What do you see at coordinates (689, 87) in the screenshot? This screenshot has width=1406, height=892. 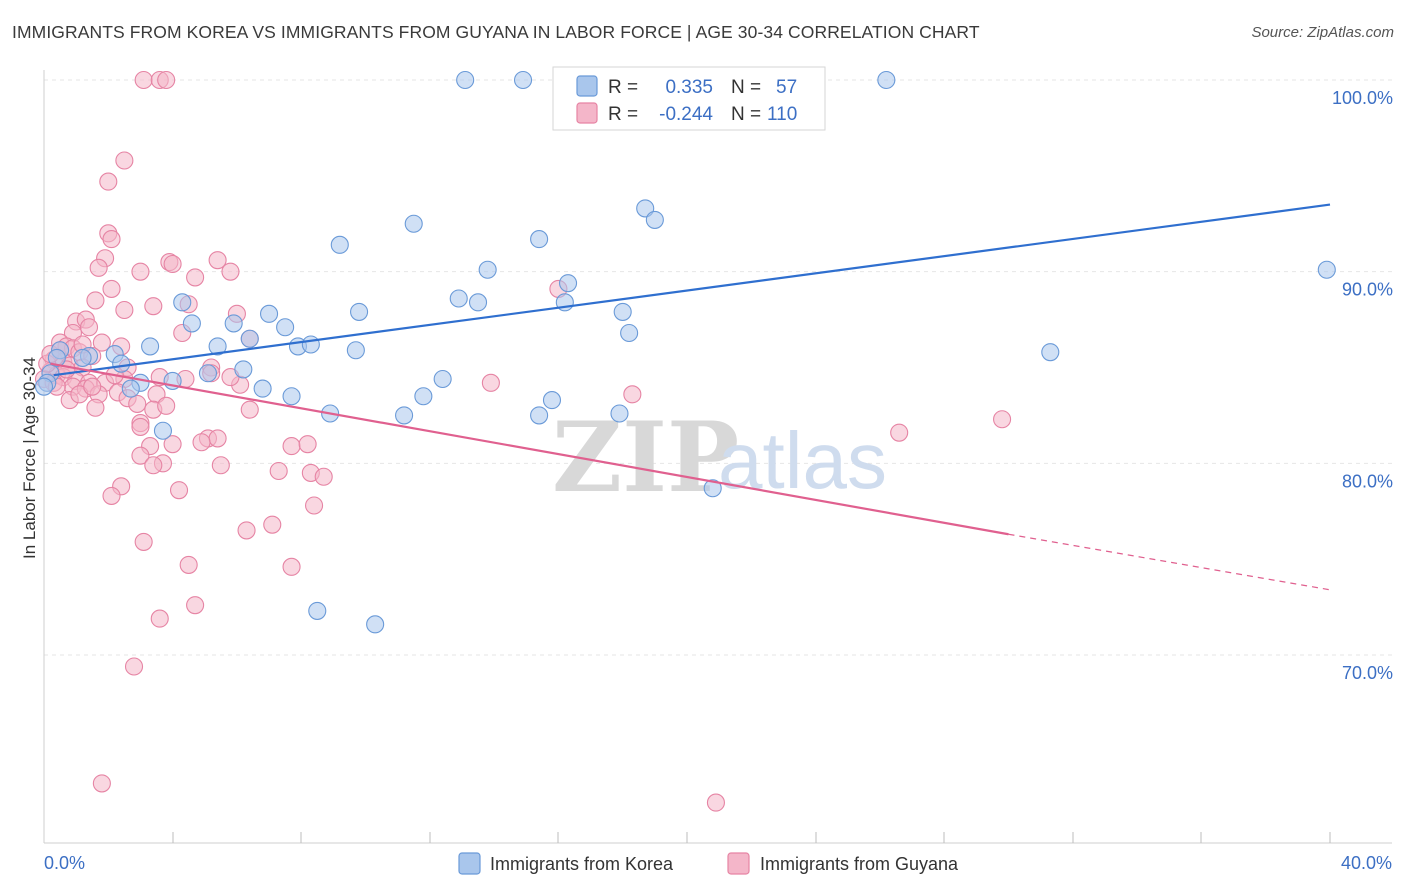 I see `legend-korea-r-value: 0.335` at bounding box center [689, 87].